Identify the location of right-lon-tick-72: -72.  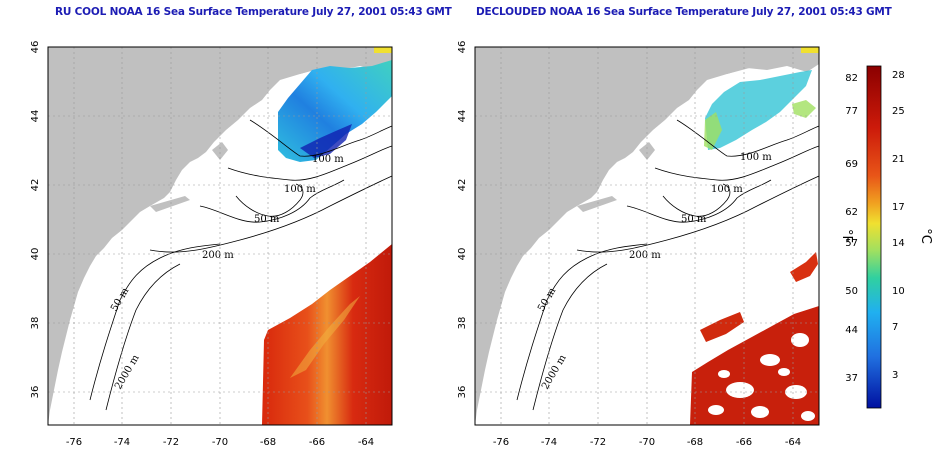
(598, 442).